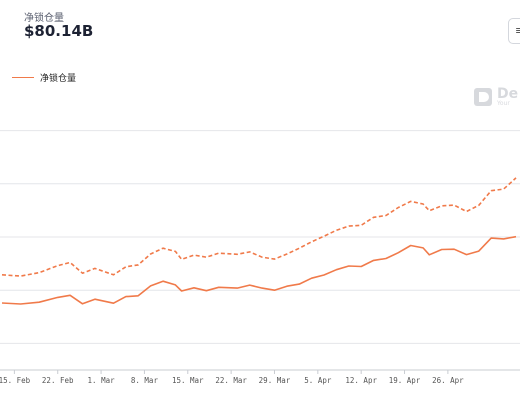  What do you see at coordinates (102, 380) in the screenshot?
I see `x-tick-label: 1. Mar` at bounding box center [102, 380].